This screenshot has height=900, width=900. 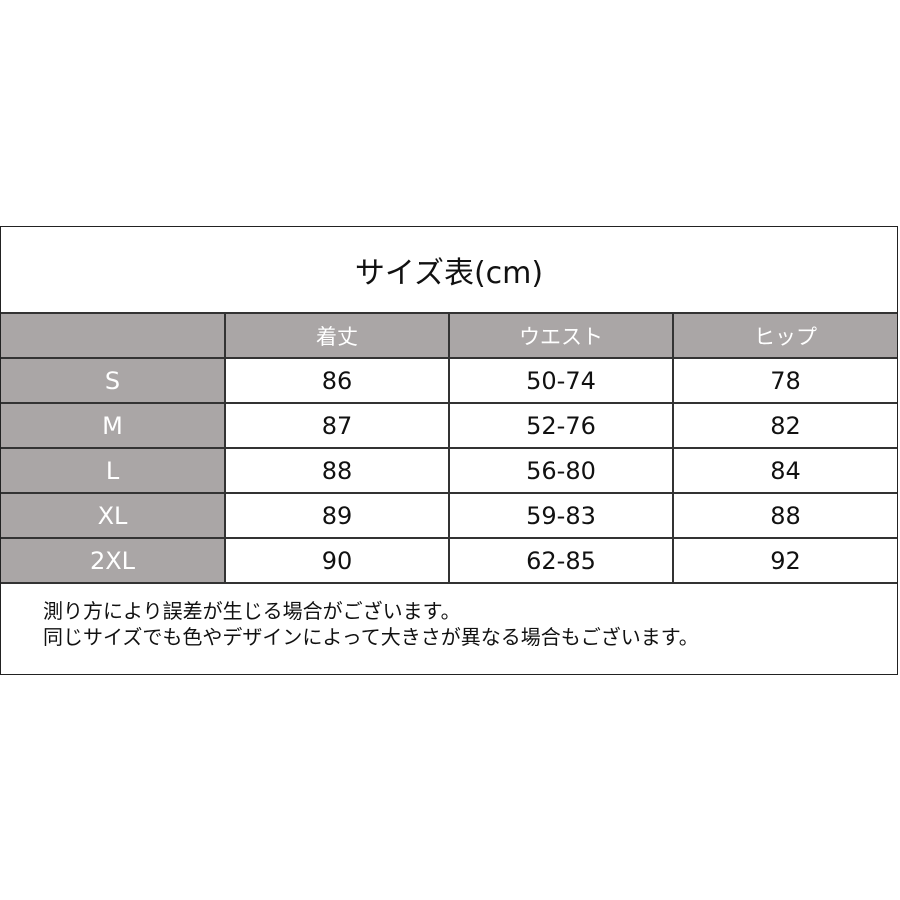 I want to click on table-row: S 86 50-74 78, so click(x=449, y=380).